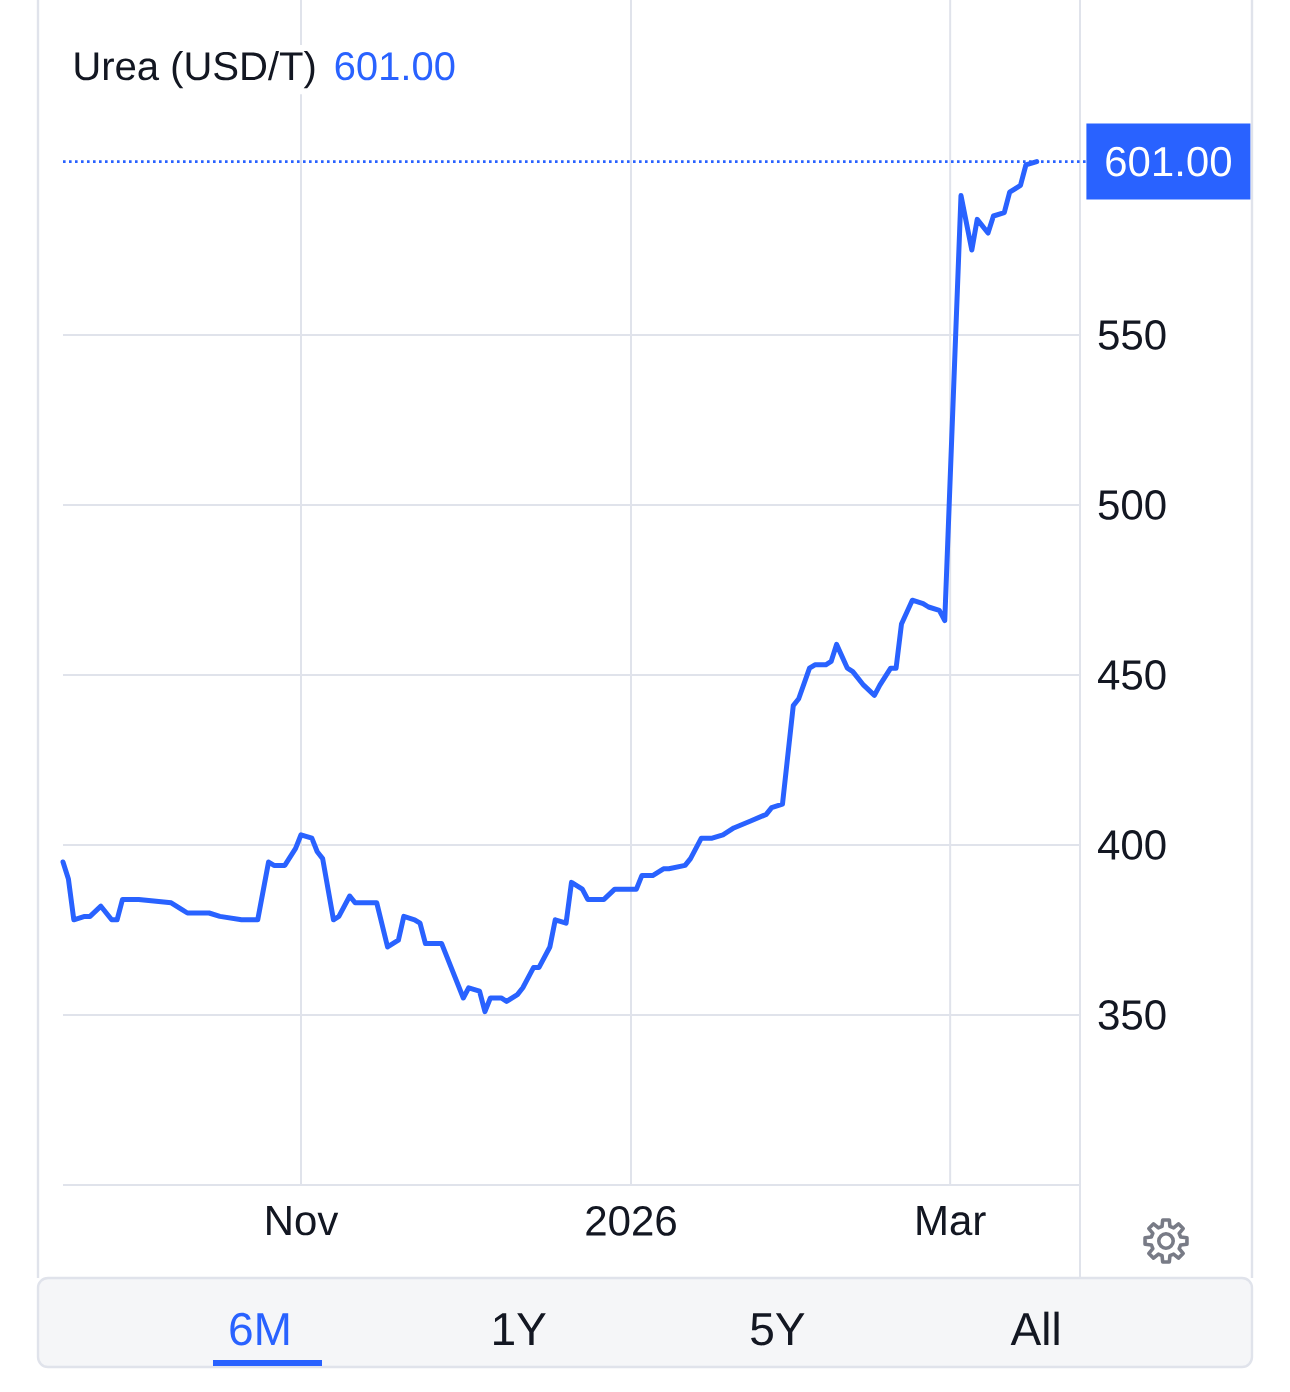 This screenshot has height=1392, width=1290. I want to click on text: 601.00, so click(395, 66).